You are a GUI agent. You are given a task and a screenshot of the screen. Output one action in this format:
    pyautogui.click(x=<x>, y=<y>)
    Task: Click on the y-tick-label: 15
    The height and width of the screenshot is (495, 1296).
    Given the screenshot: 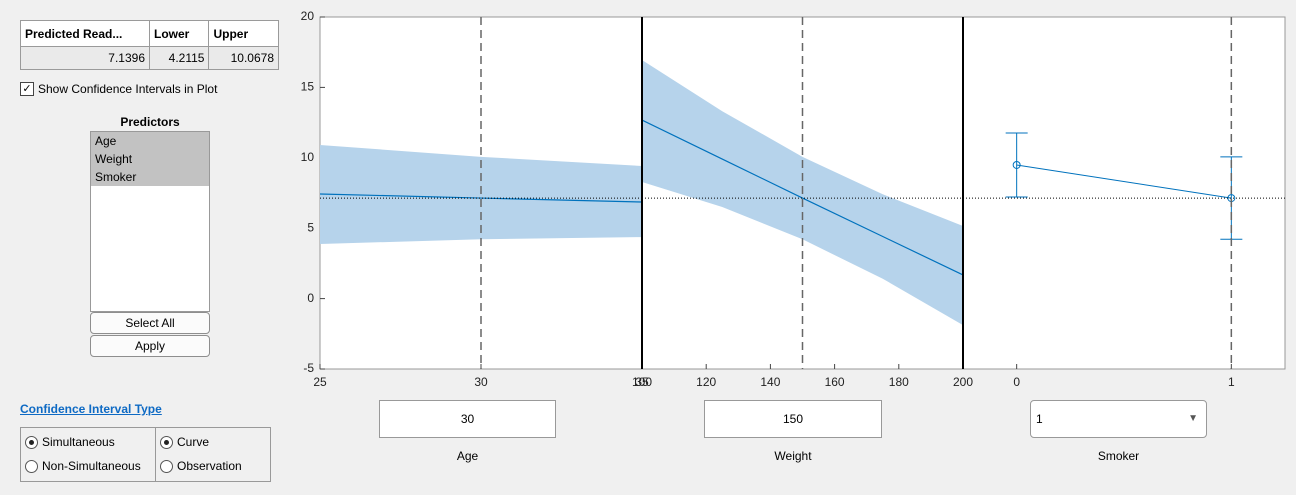 What is the action you would take?
    pyautogui.click(x=308, y=87)
    